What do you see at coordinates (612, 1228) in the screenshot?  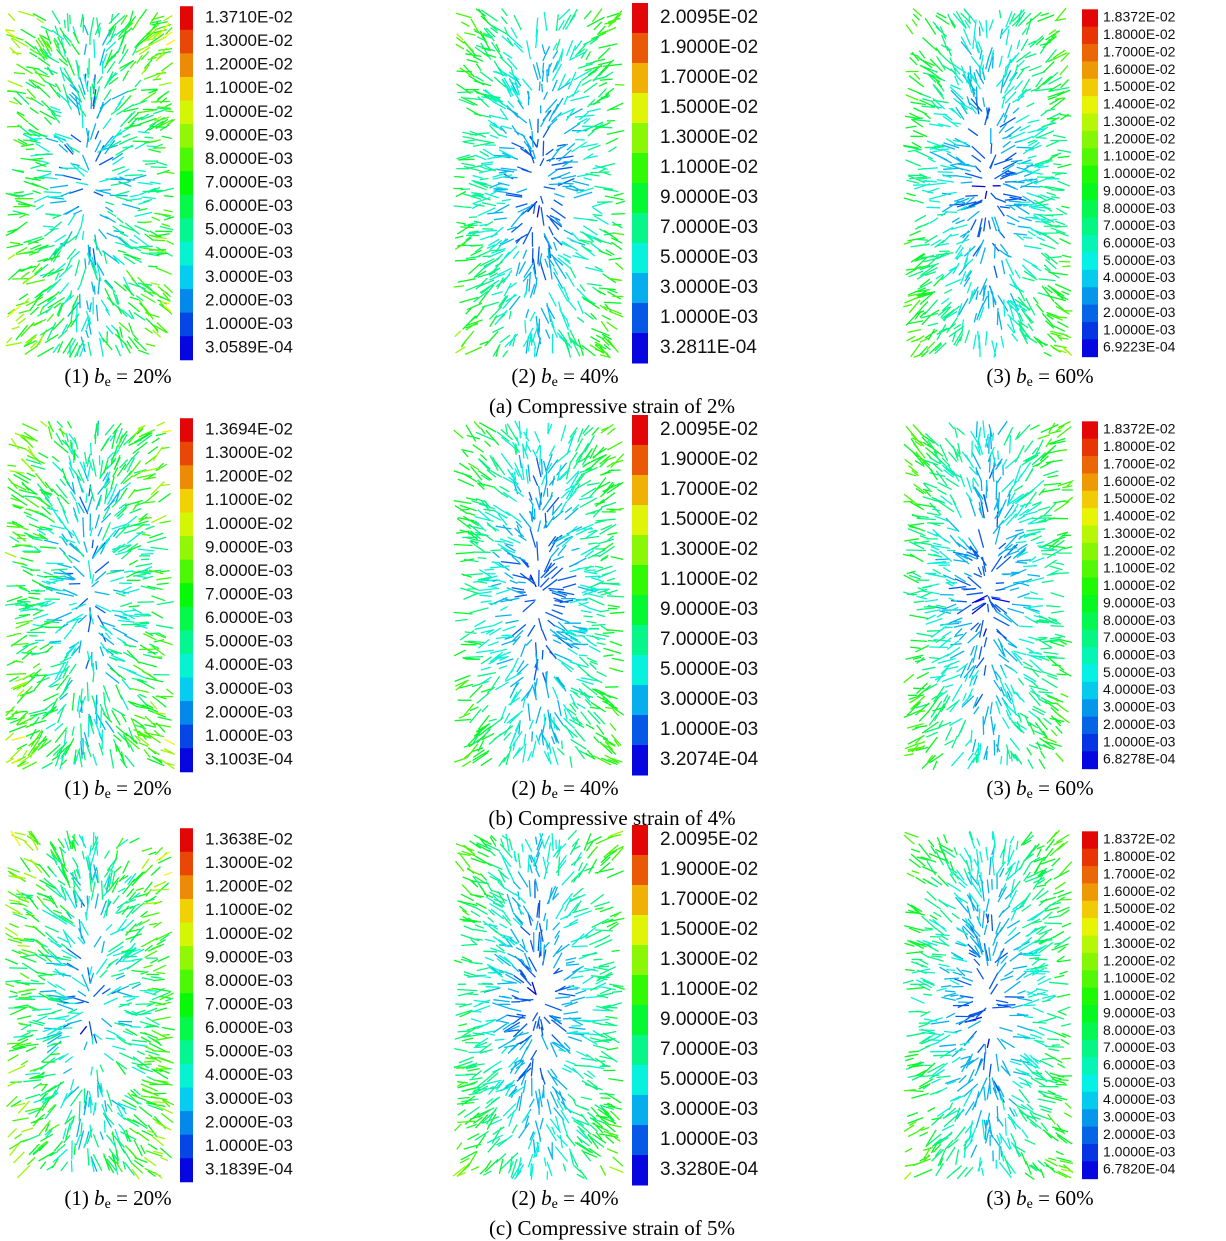 I see `row-caption: (c) Compressive strain of 5%` at bounding box center [612, 1228].